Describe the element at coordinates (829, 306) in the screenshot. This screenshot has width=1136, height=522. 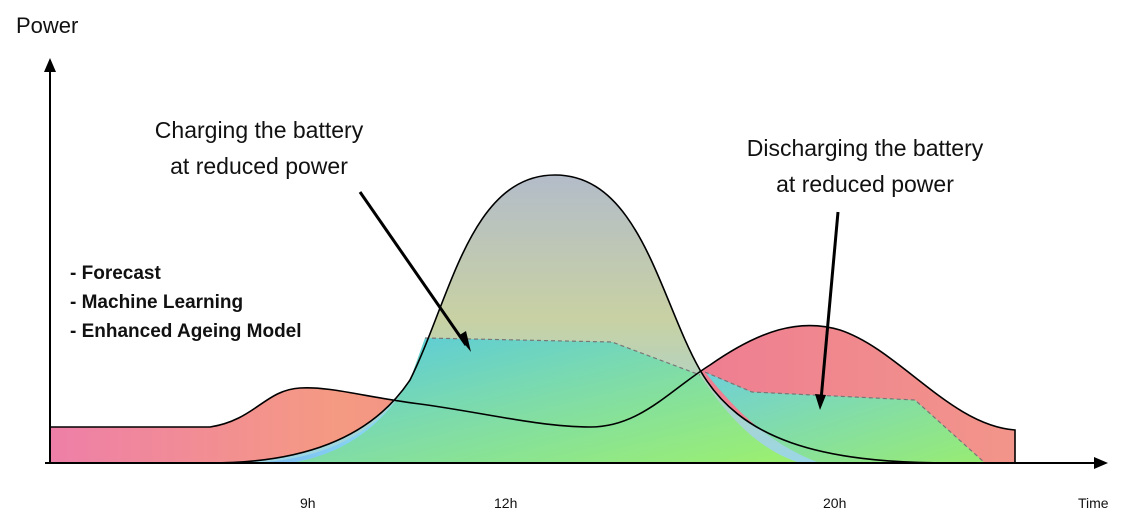
I see `discharging-arrow` at that location.